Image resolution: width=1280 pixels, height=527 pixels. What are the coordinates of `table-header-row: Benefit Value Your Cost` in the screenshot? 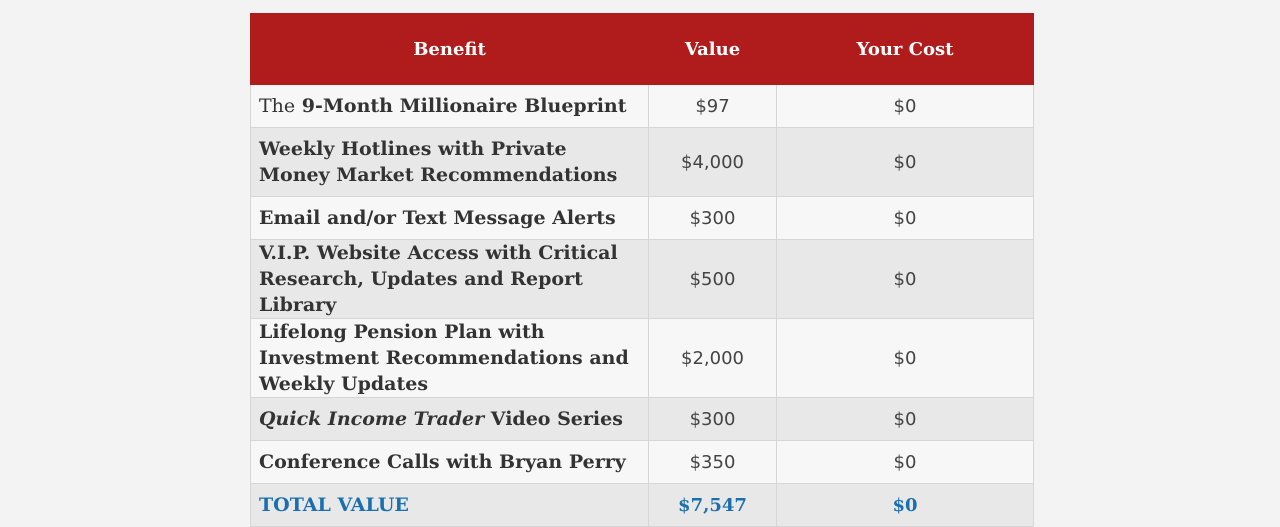 It's located at (642, 49).